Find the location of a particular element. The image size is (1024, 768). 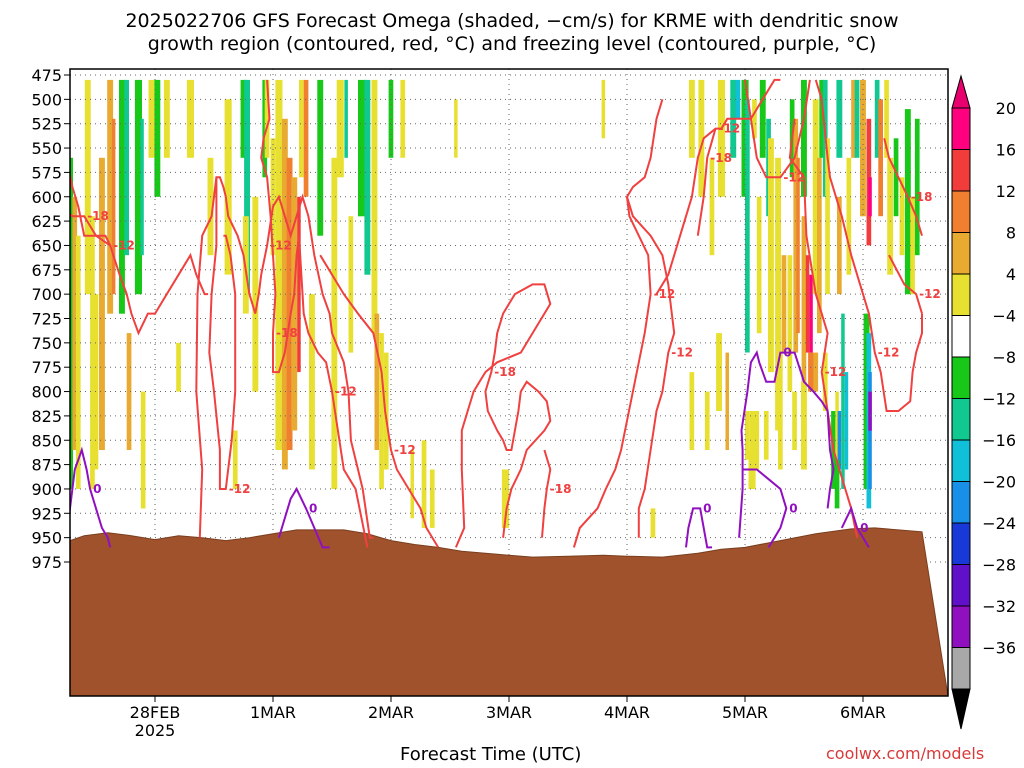

y-tick-label: 525 is located at coordinates (46, 124).